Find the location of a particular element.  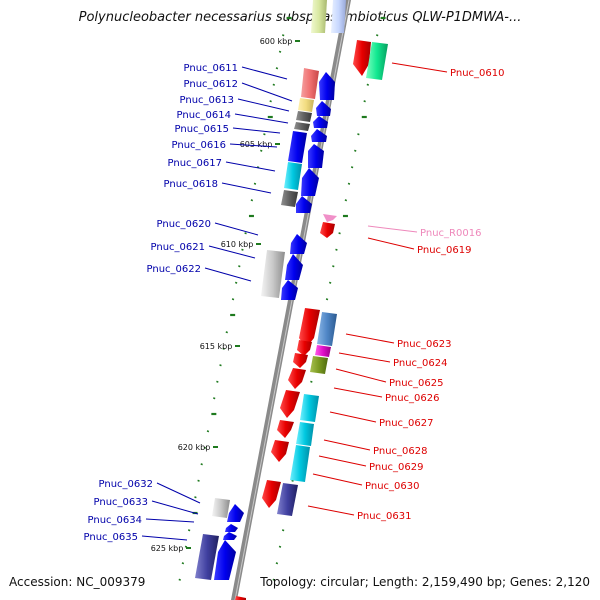

gene-0610-arrow is located at coordinates (362, 58).